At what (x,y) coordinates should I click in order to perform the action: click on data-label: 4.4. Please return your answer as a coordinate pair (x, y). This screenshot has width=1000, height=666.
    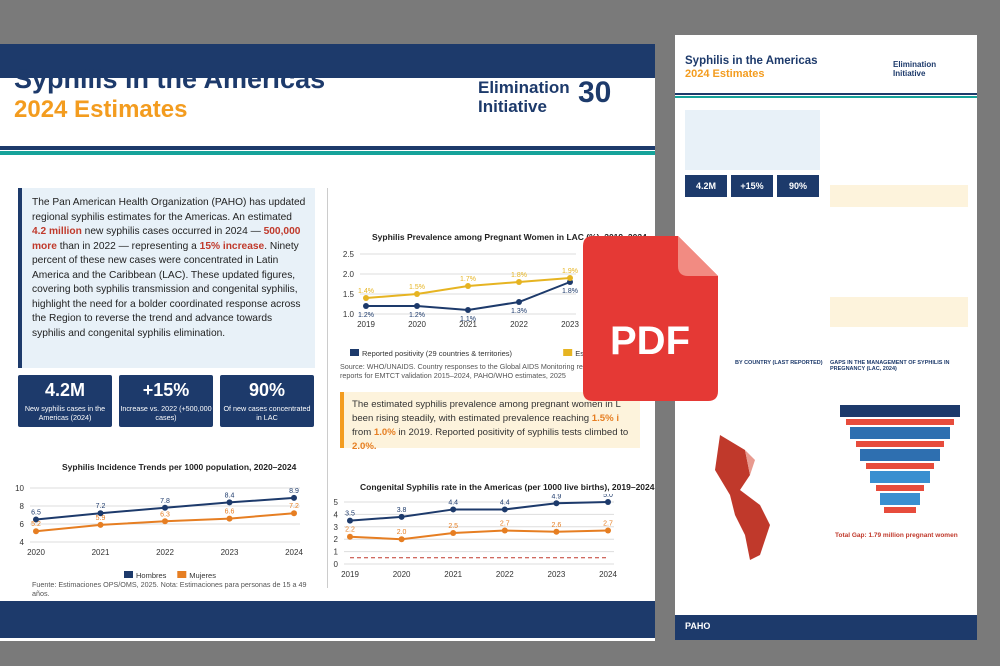
    Looking at the image, I should click on (453, 502).